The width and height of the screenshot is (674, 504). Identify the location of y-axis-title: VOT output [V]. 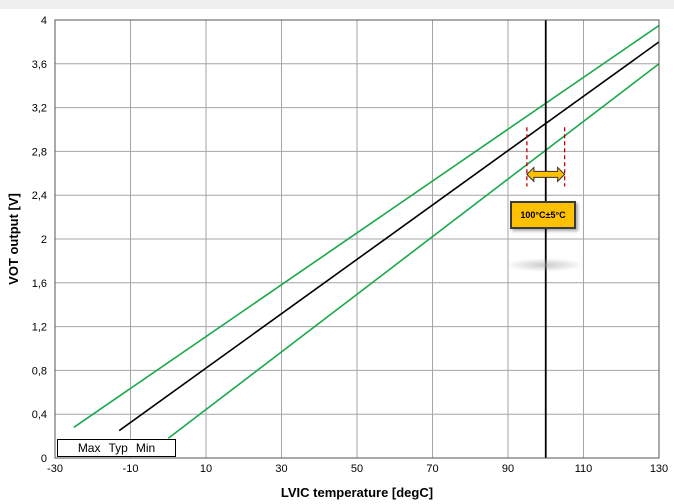
(13, 239).